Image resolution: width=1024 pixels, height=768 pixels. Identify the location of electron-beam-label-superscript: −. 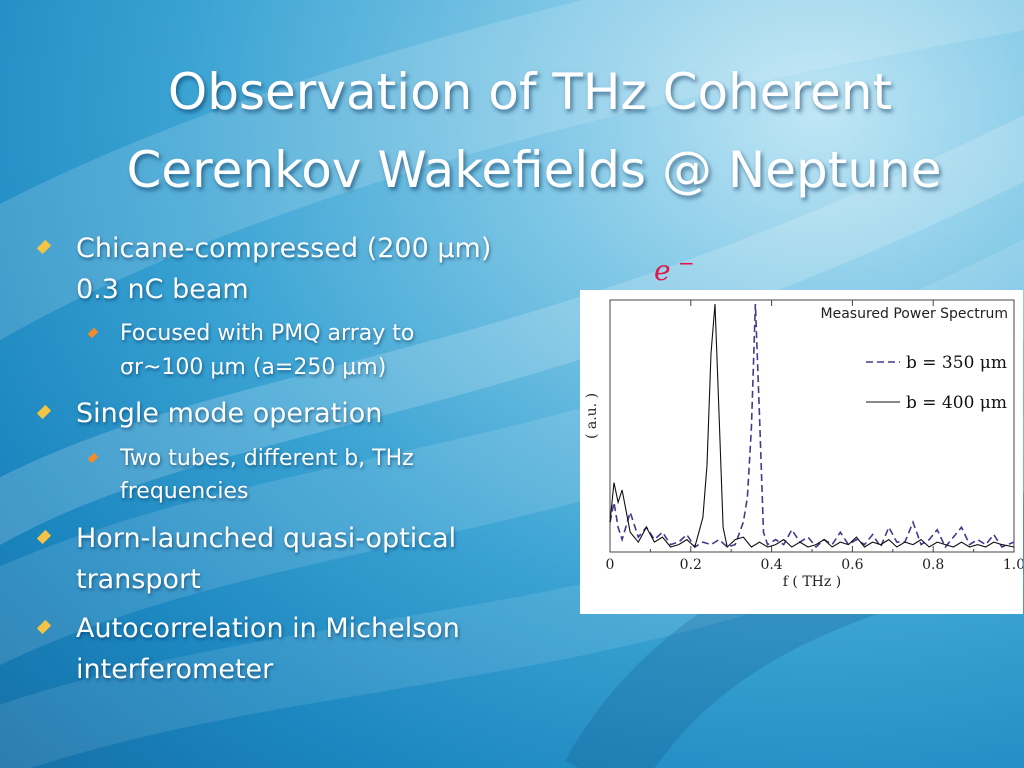
(686, 263).